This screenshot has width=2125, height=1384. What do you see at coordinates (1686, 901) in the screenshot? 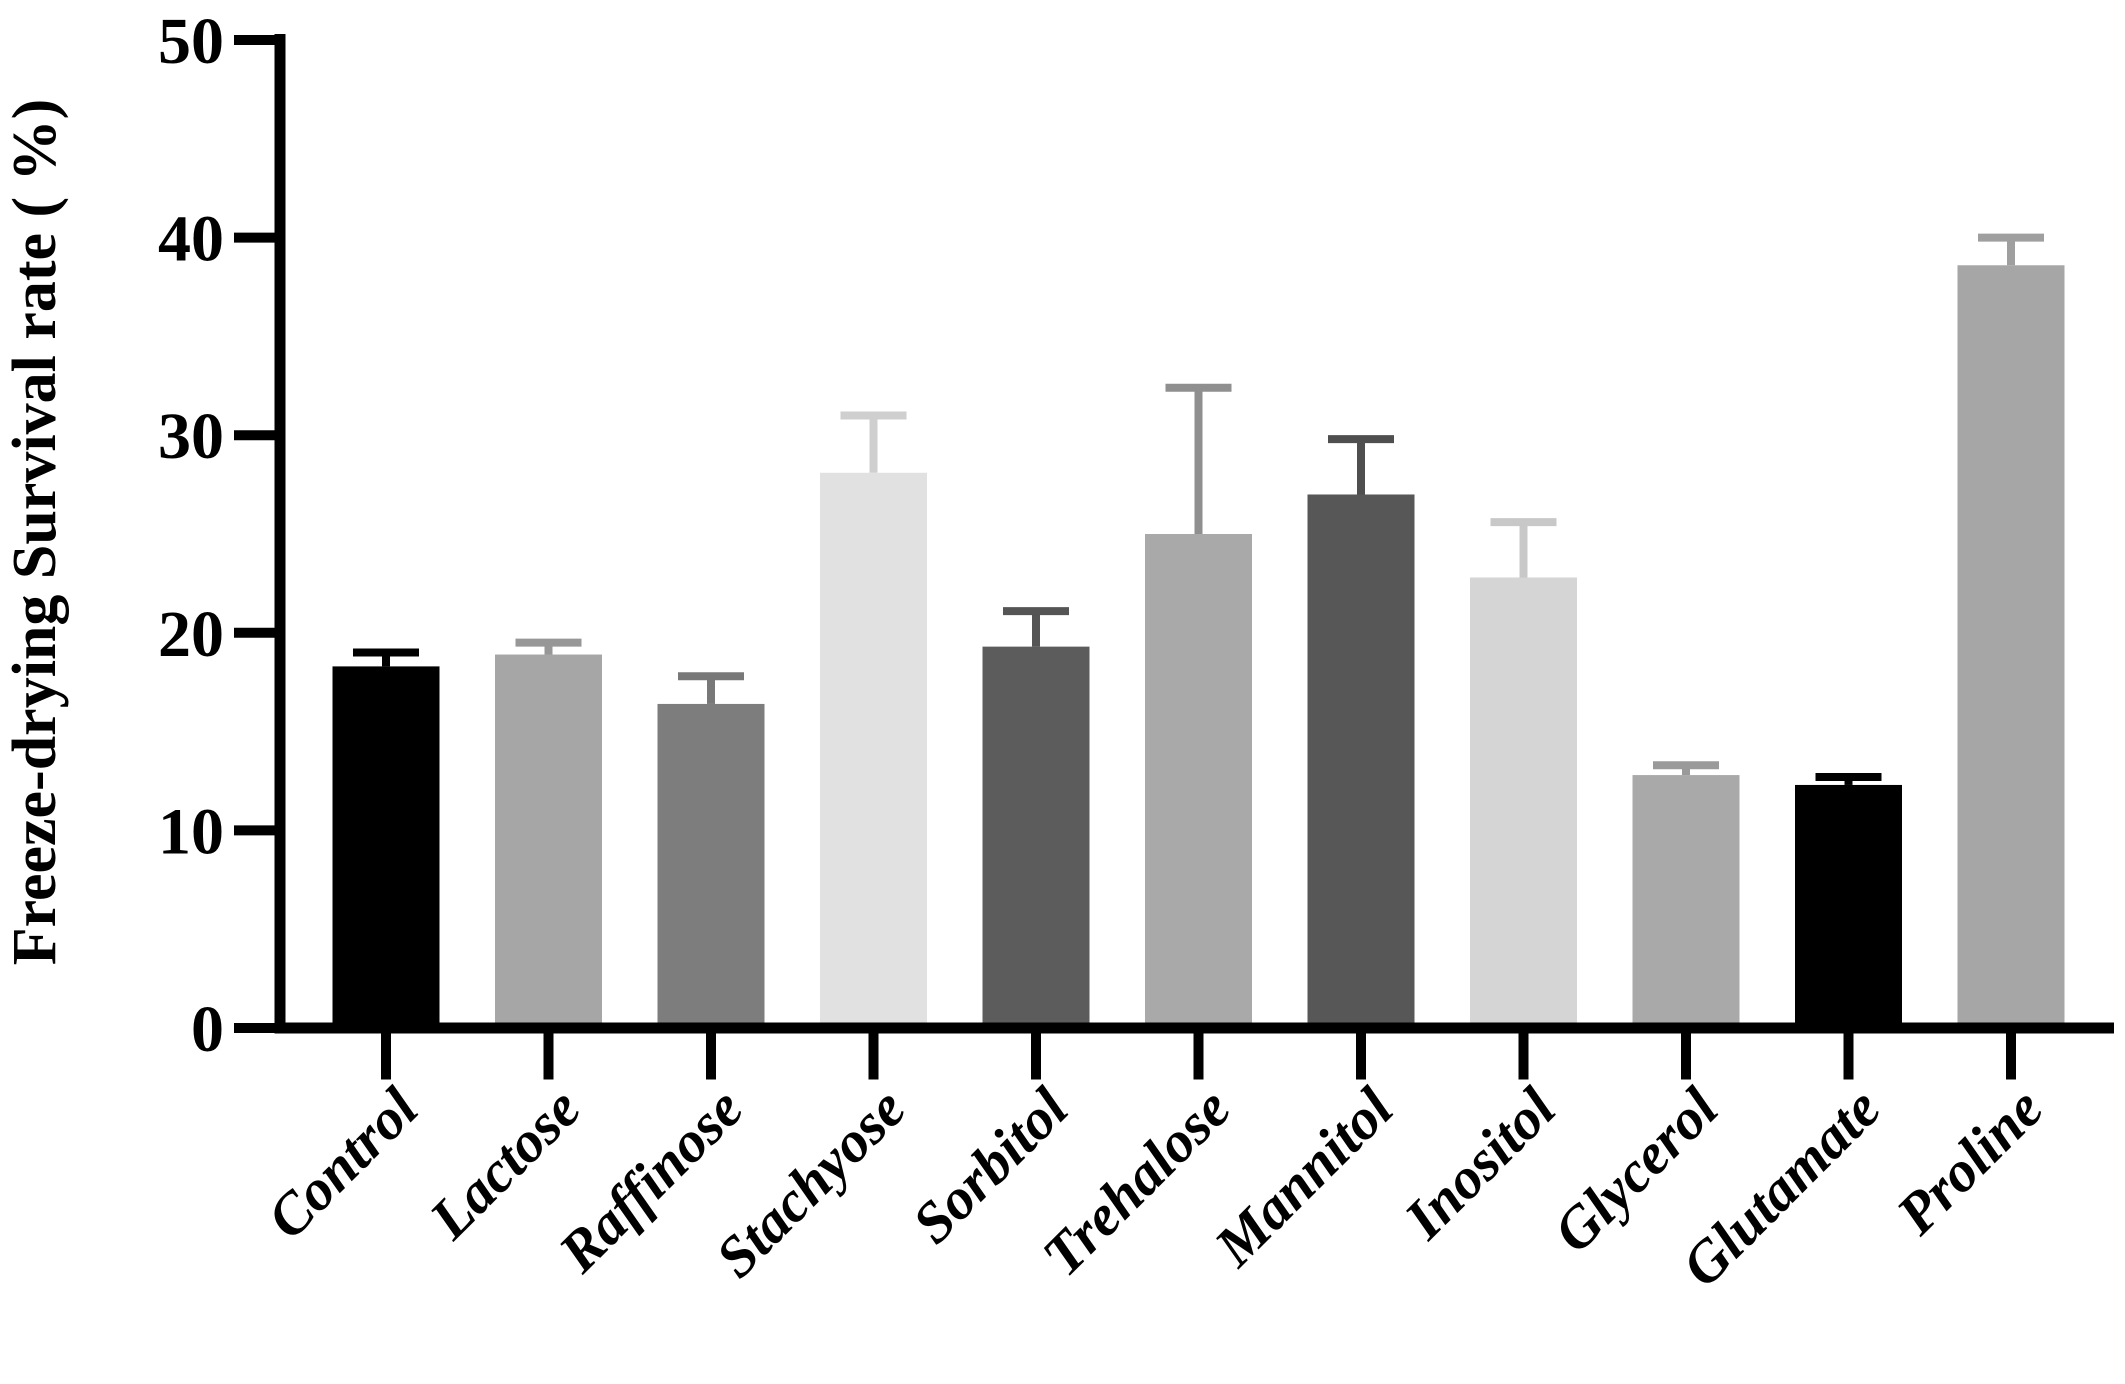
I see `bar-glycerol` at bounding box center [1686, 901].